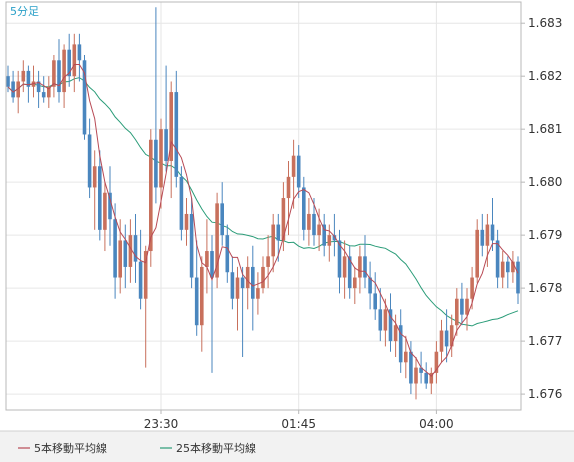 The height and width of the screenshot is (462, 574). I want to click on y-tick-label: 1.676, so click(545, 394).